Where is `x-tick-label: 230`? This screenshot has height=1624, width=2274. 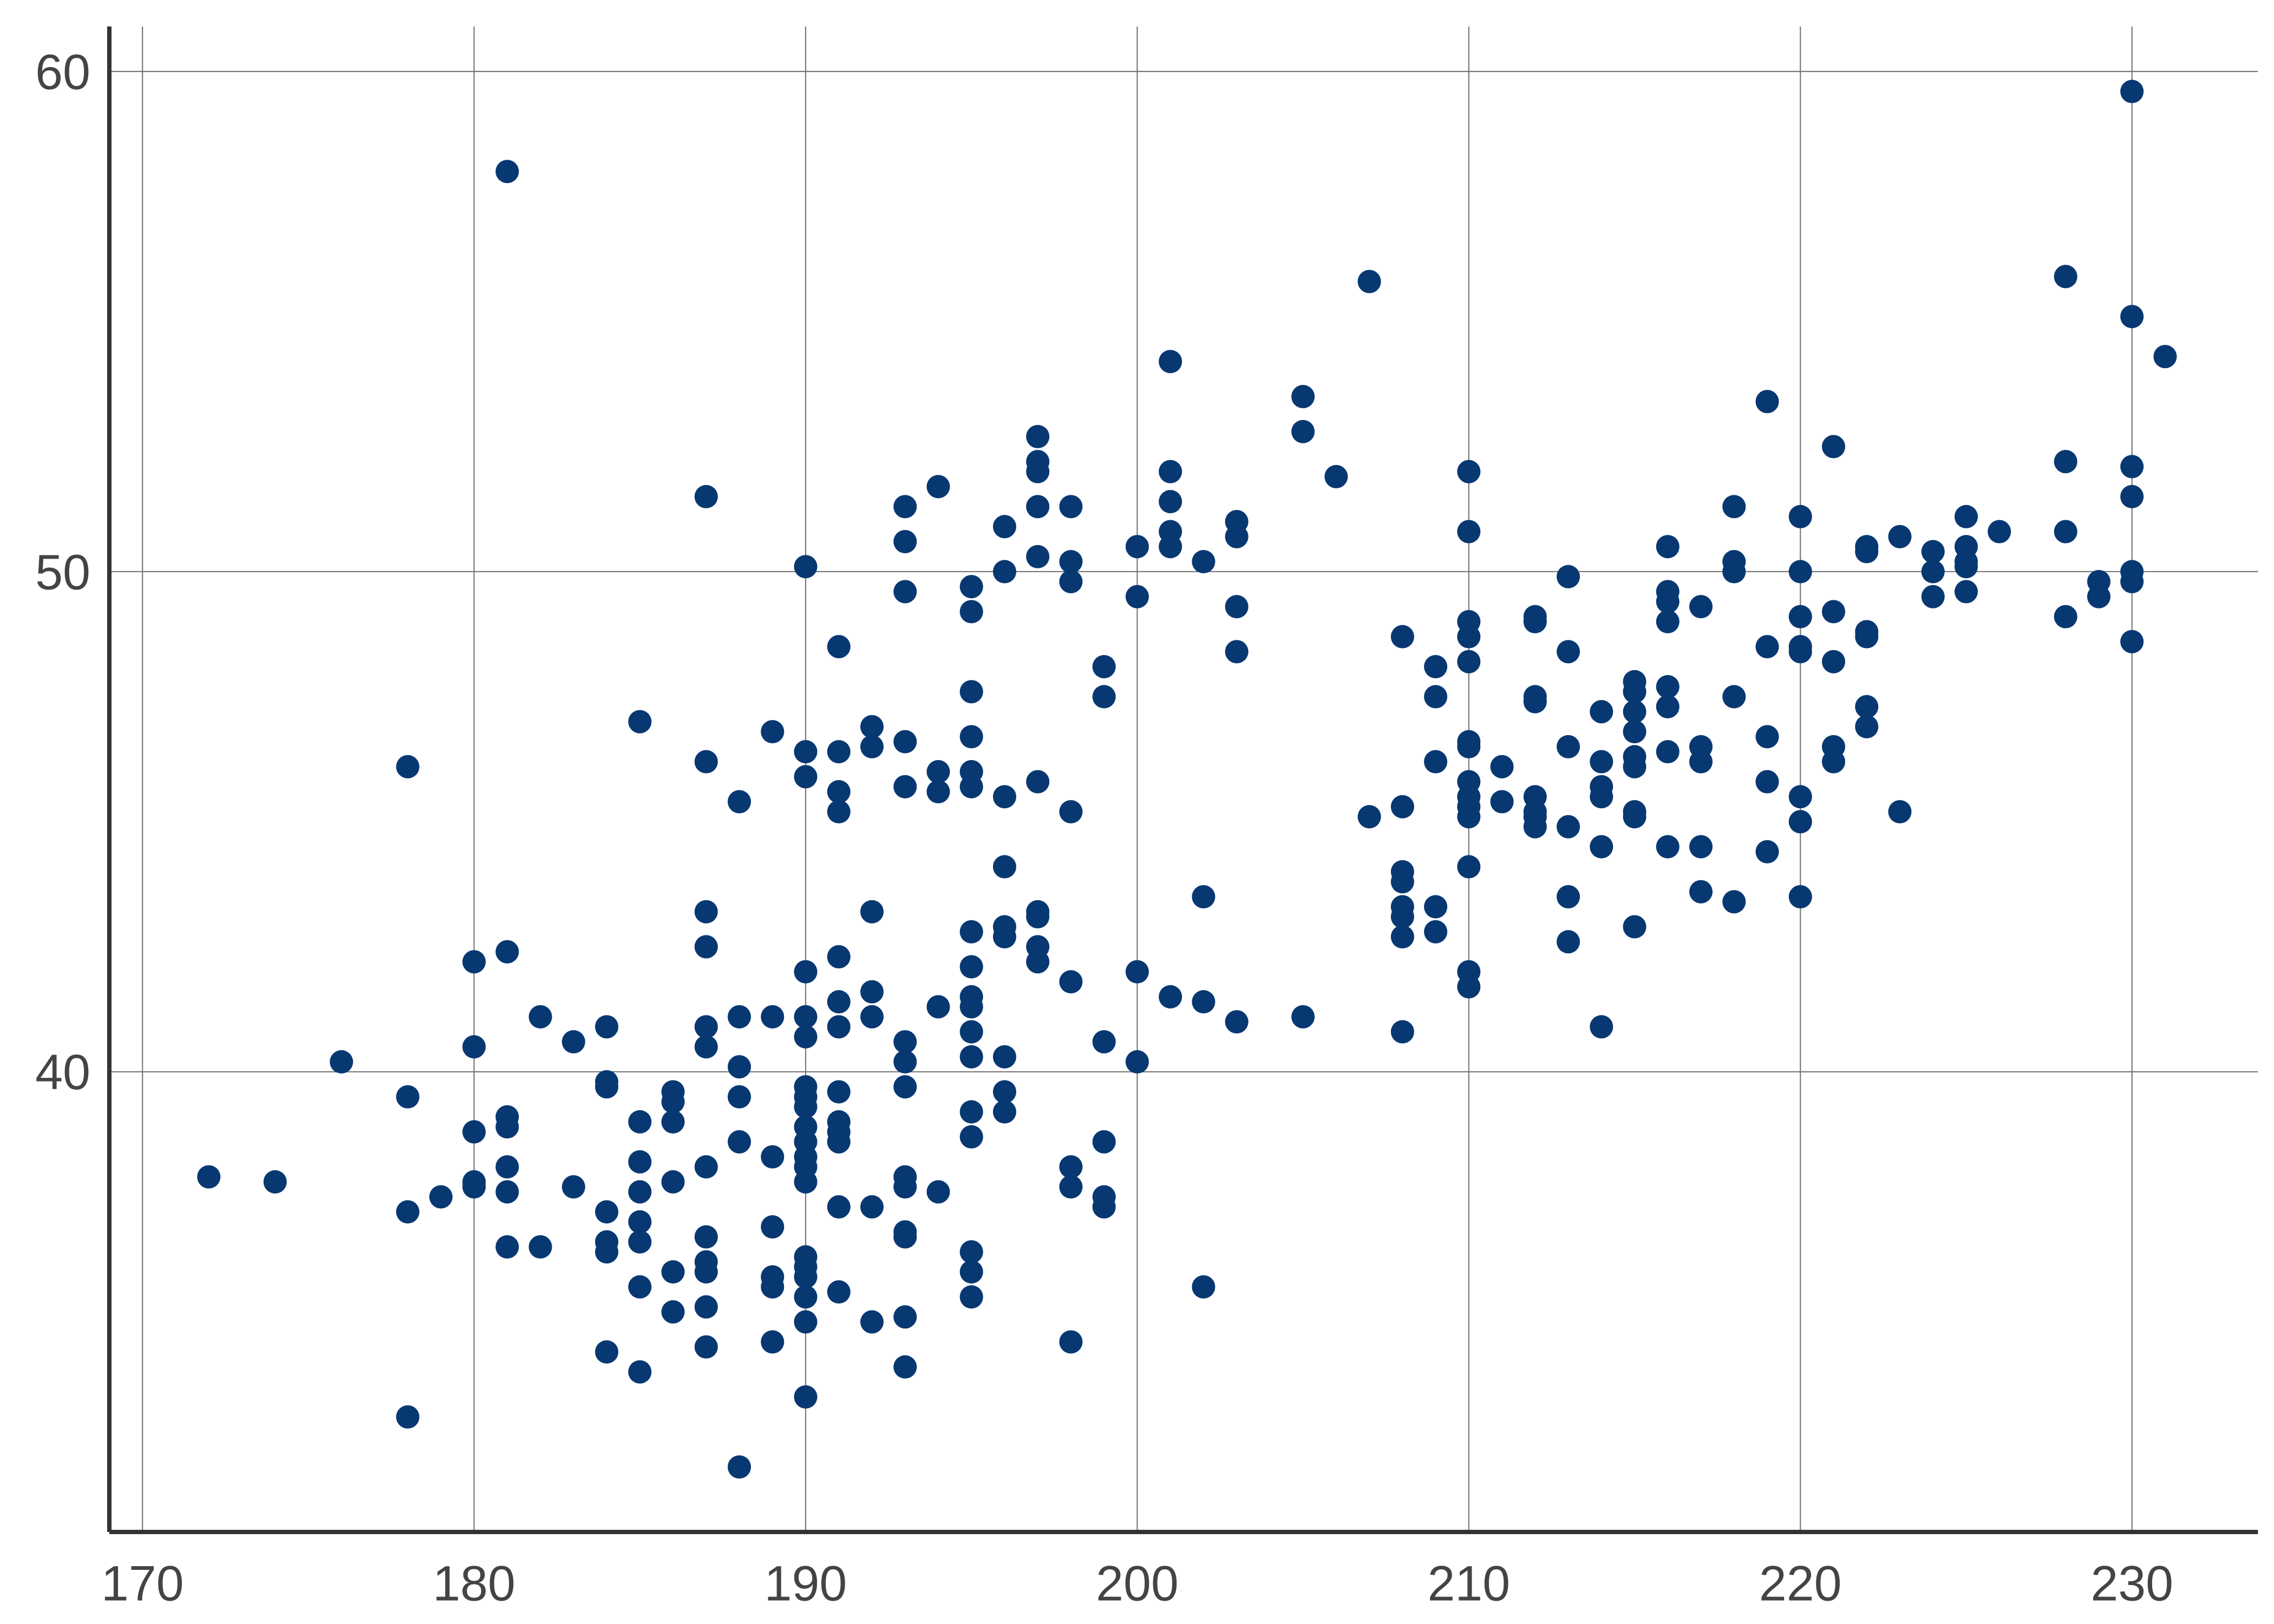 x-tick-label: 230 is located at coordinates (2132, 1584).